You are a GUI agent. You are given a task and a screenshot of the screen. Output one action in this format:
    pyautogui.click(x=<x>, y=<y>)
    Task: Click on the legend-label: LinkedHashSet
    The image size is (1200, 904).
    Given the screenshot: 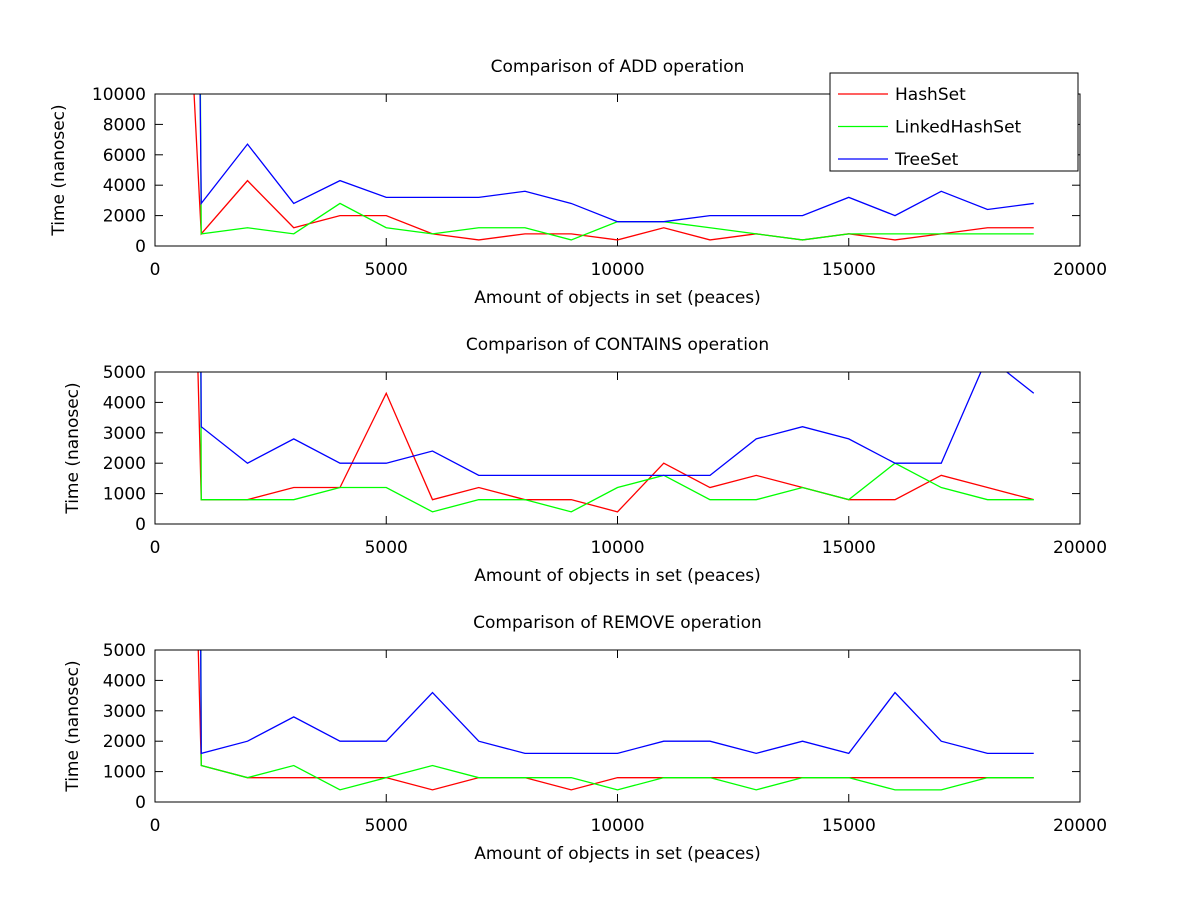 What is the action you would take?
    pyautogui.click(x=958, y=128)
    